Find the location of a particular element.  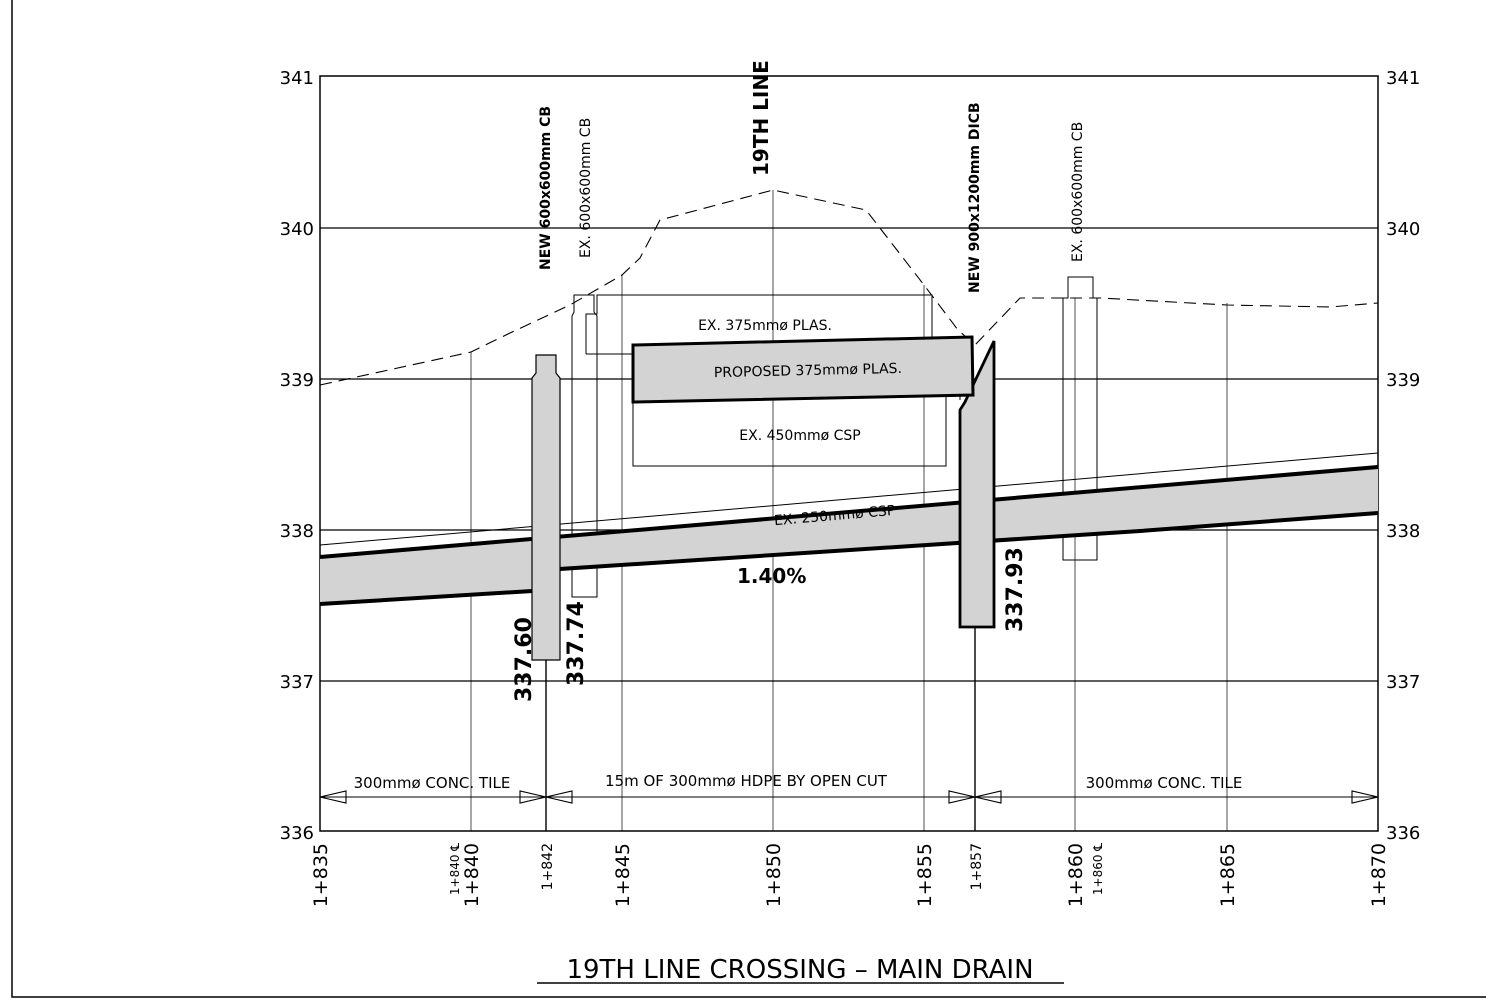

new-cb-label: NEW 600x600mm CB is located at coordinates (546, 188).